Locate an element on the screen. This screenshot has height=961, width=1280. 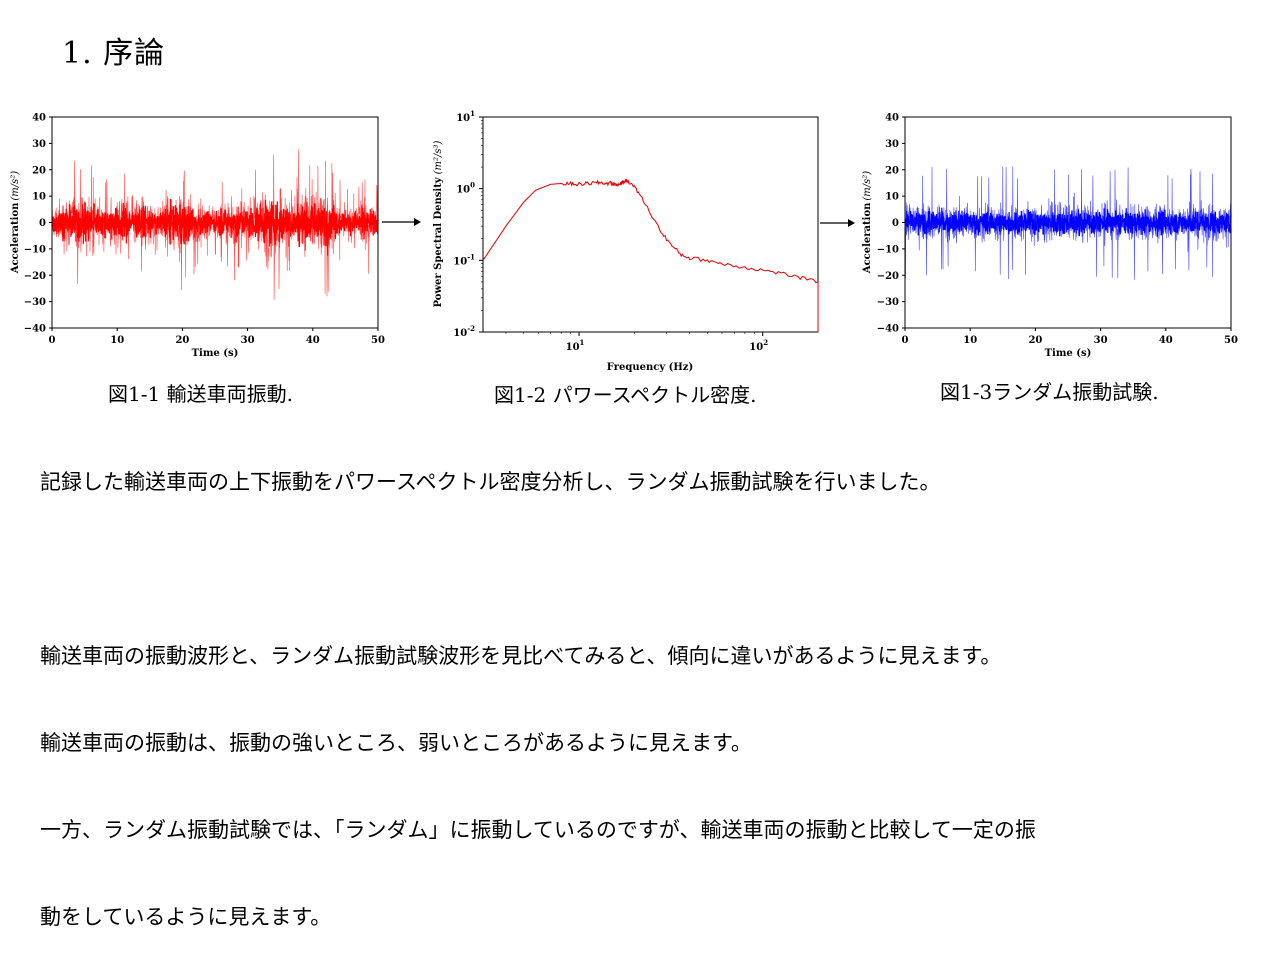
body-line: 動をしているように見えます。 is located at coordinates (186, 917).